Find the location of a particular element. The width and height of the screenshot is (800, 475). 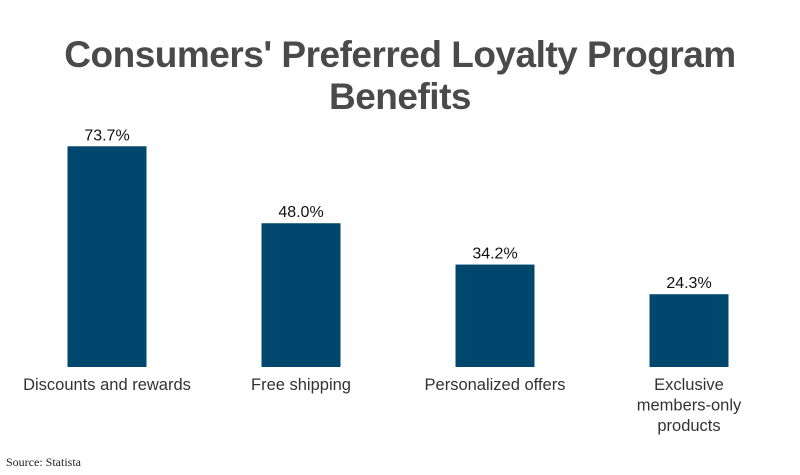

data-label-4: 24.3% is located at coordinates (688, 283).